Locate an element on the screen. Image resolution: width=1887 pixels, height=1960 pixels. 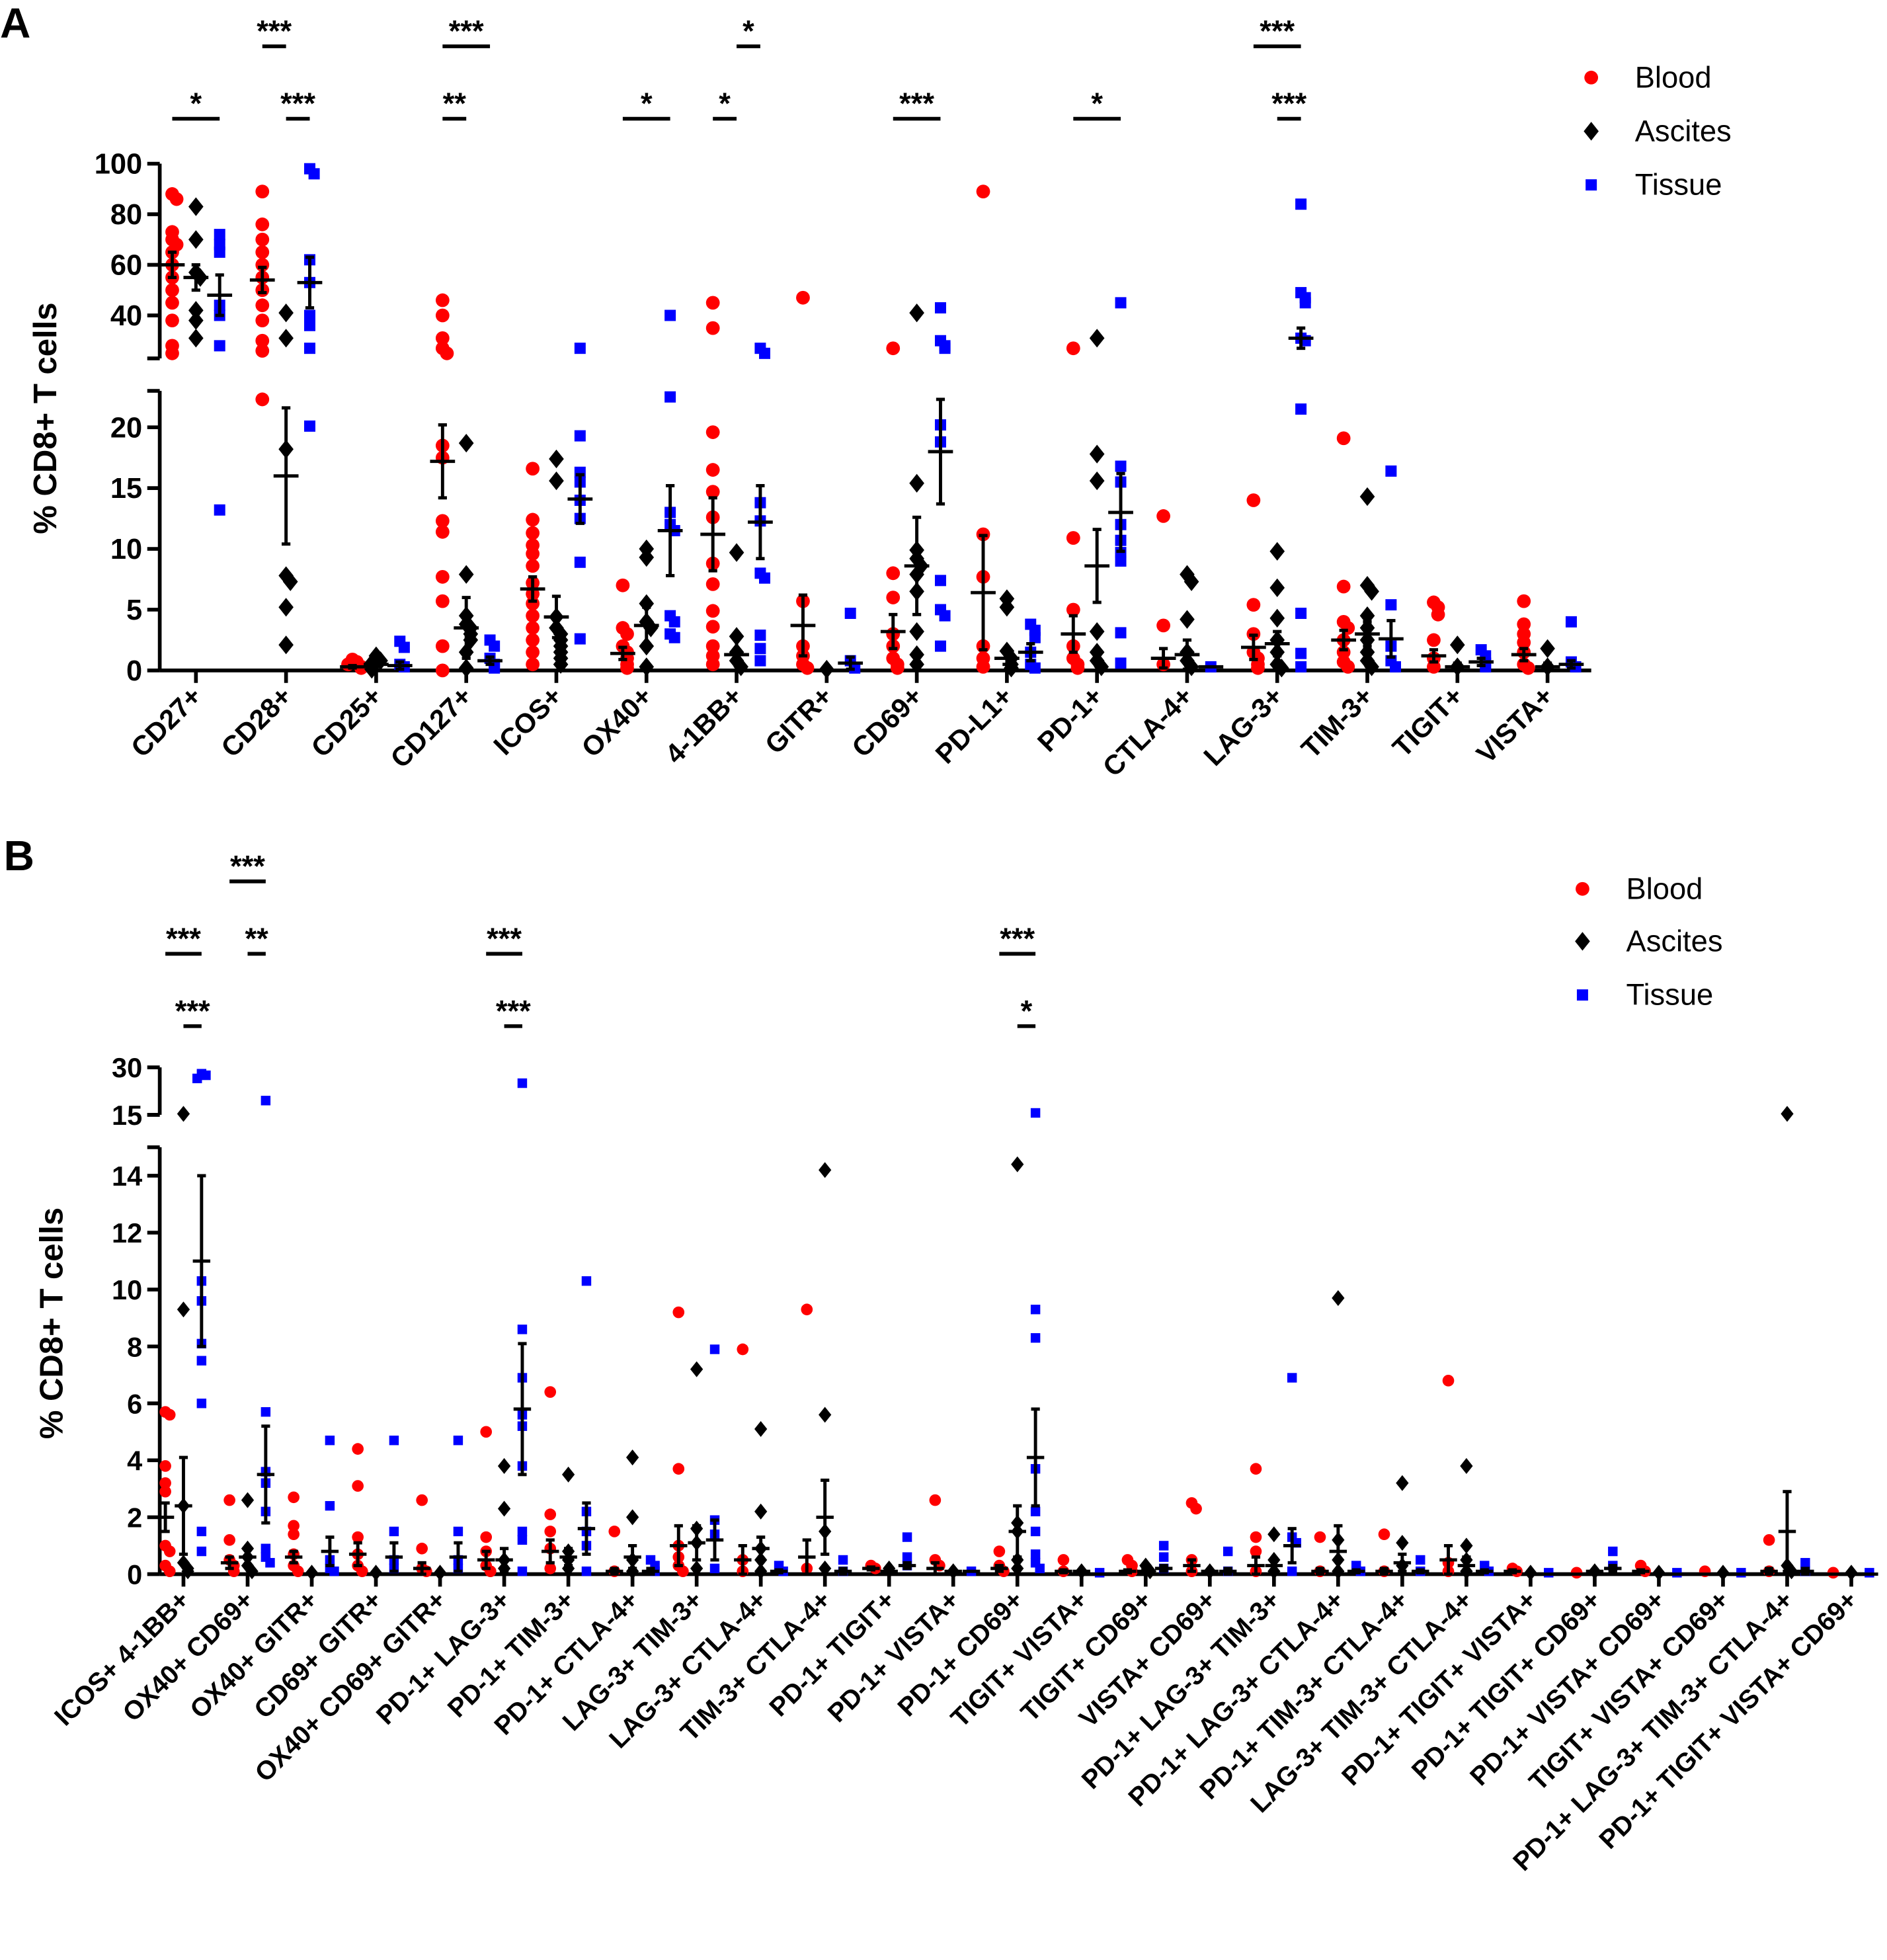
y-tick-label: 2 is located at coordinates (134, 1517).